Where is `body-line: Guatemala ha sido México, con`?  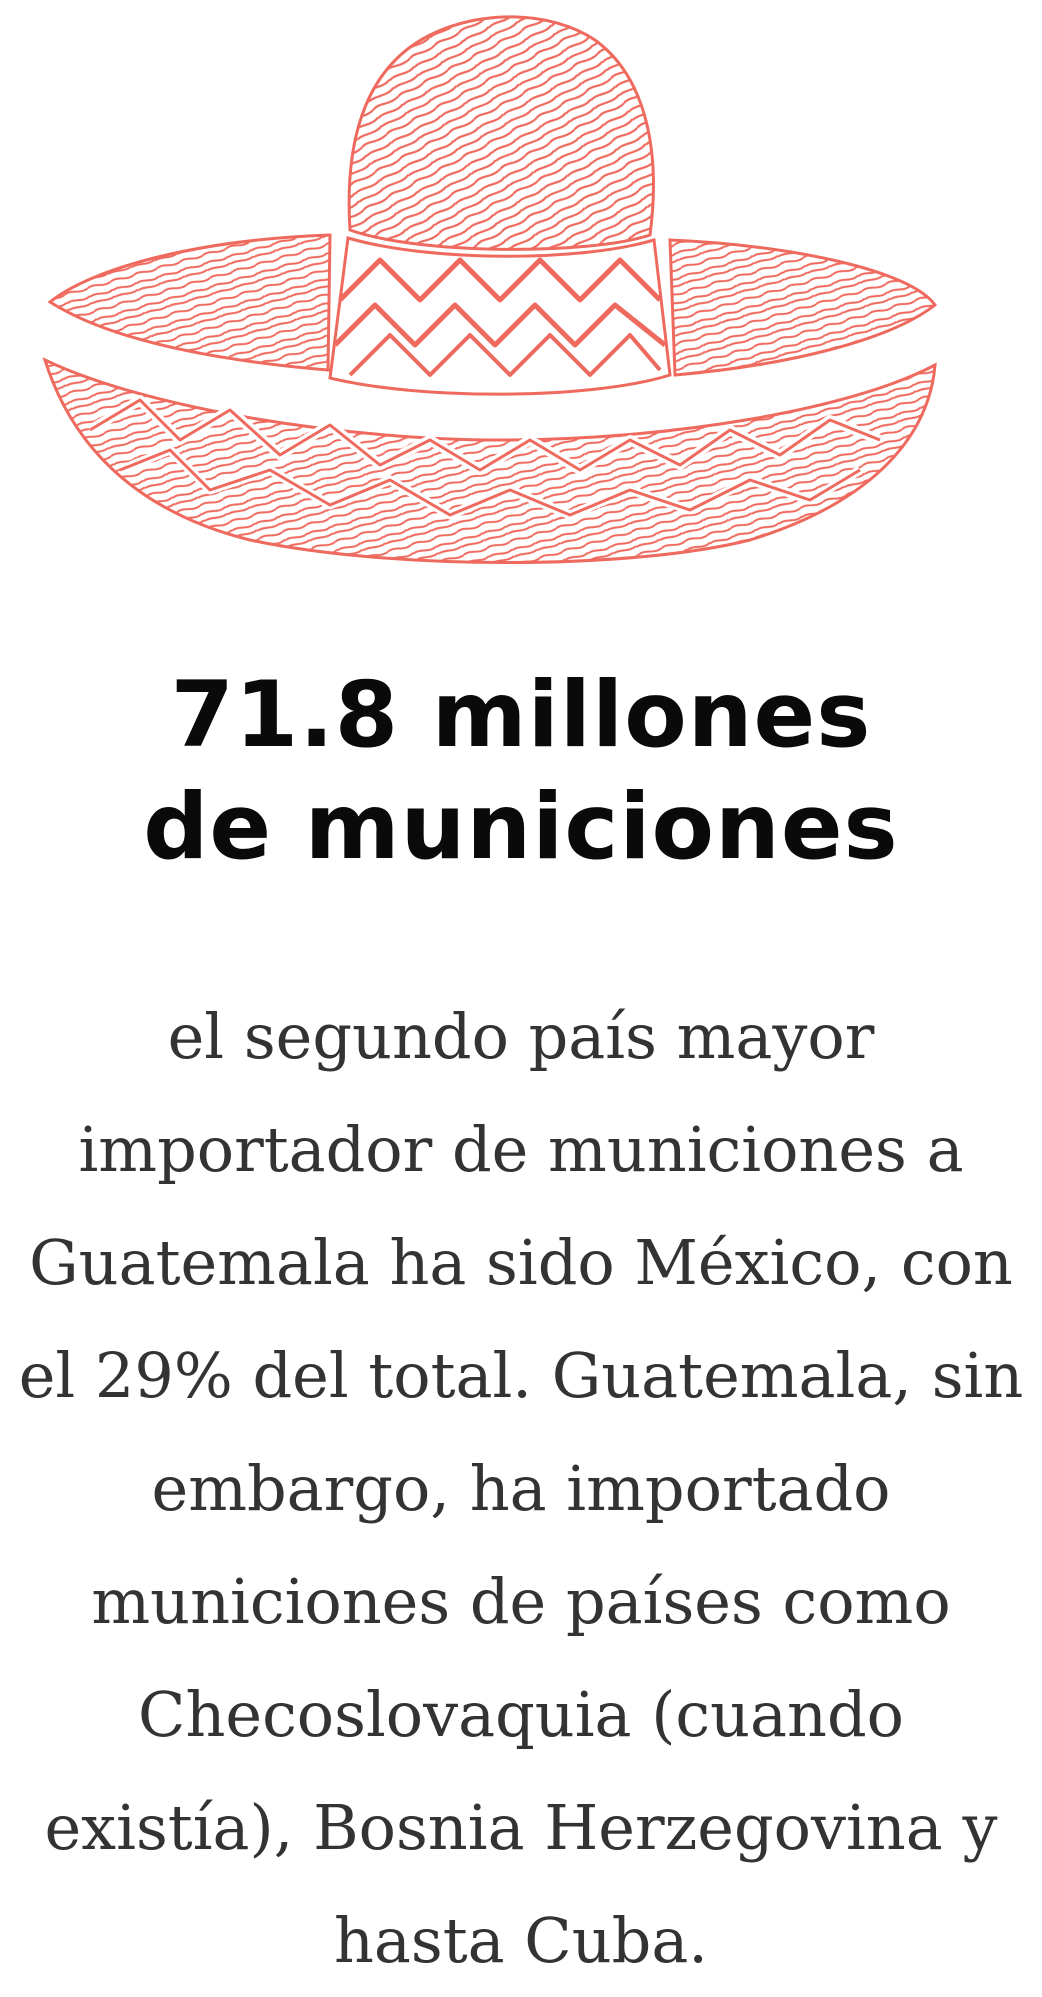 body-line: Guatemala ha sido México, con is located at coordinates (521, 1262).